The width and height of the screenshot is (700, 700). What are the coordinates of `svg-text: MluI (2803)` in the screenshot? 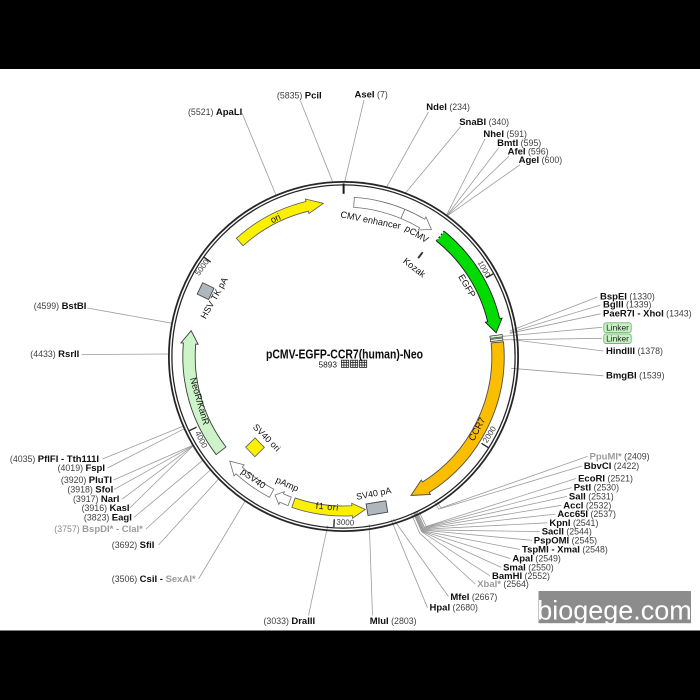 It's located at (393, 621).